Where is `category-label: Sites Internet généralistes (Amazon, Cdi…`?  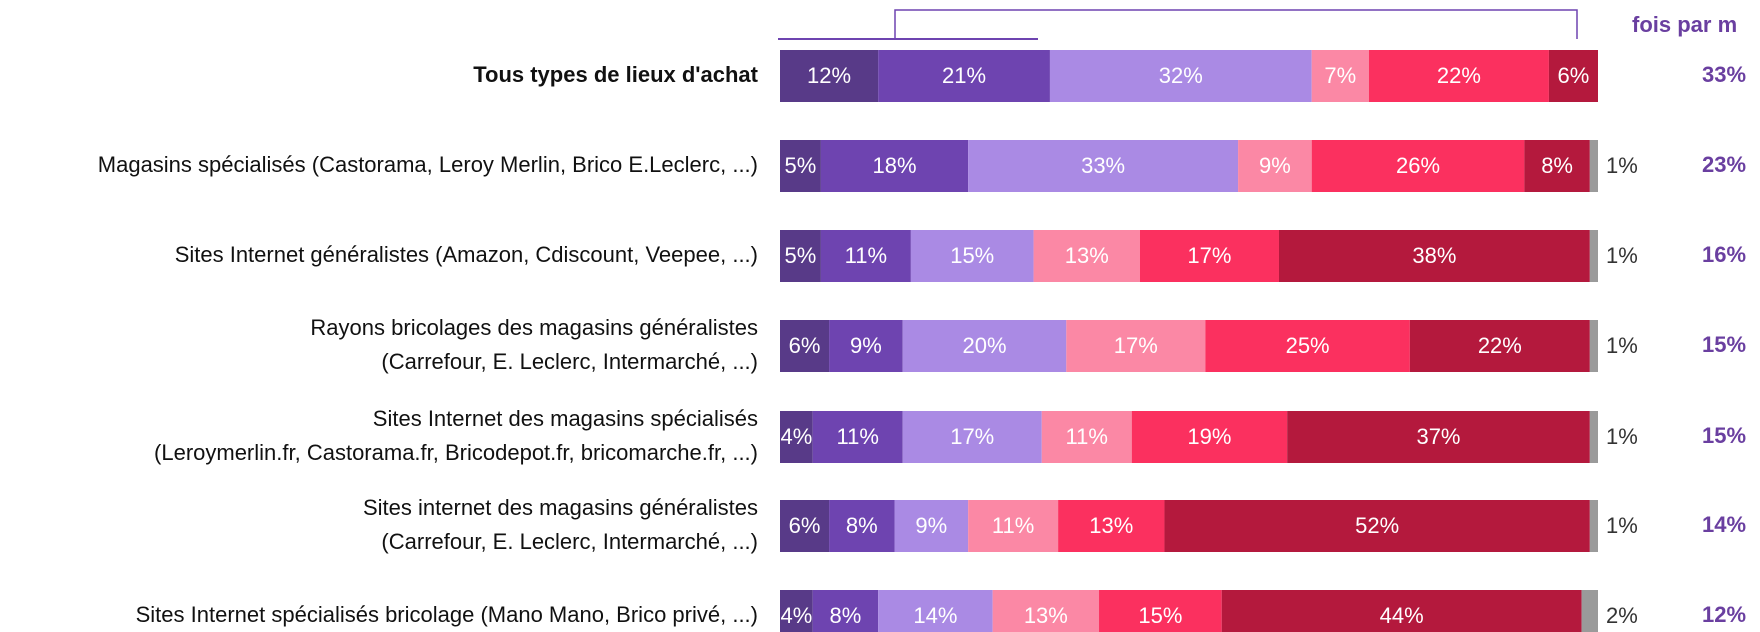 category-label: Sites Internet généralistes (Amazon, Cdi… is located at coordinates (466, 254).